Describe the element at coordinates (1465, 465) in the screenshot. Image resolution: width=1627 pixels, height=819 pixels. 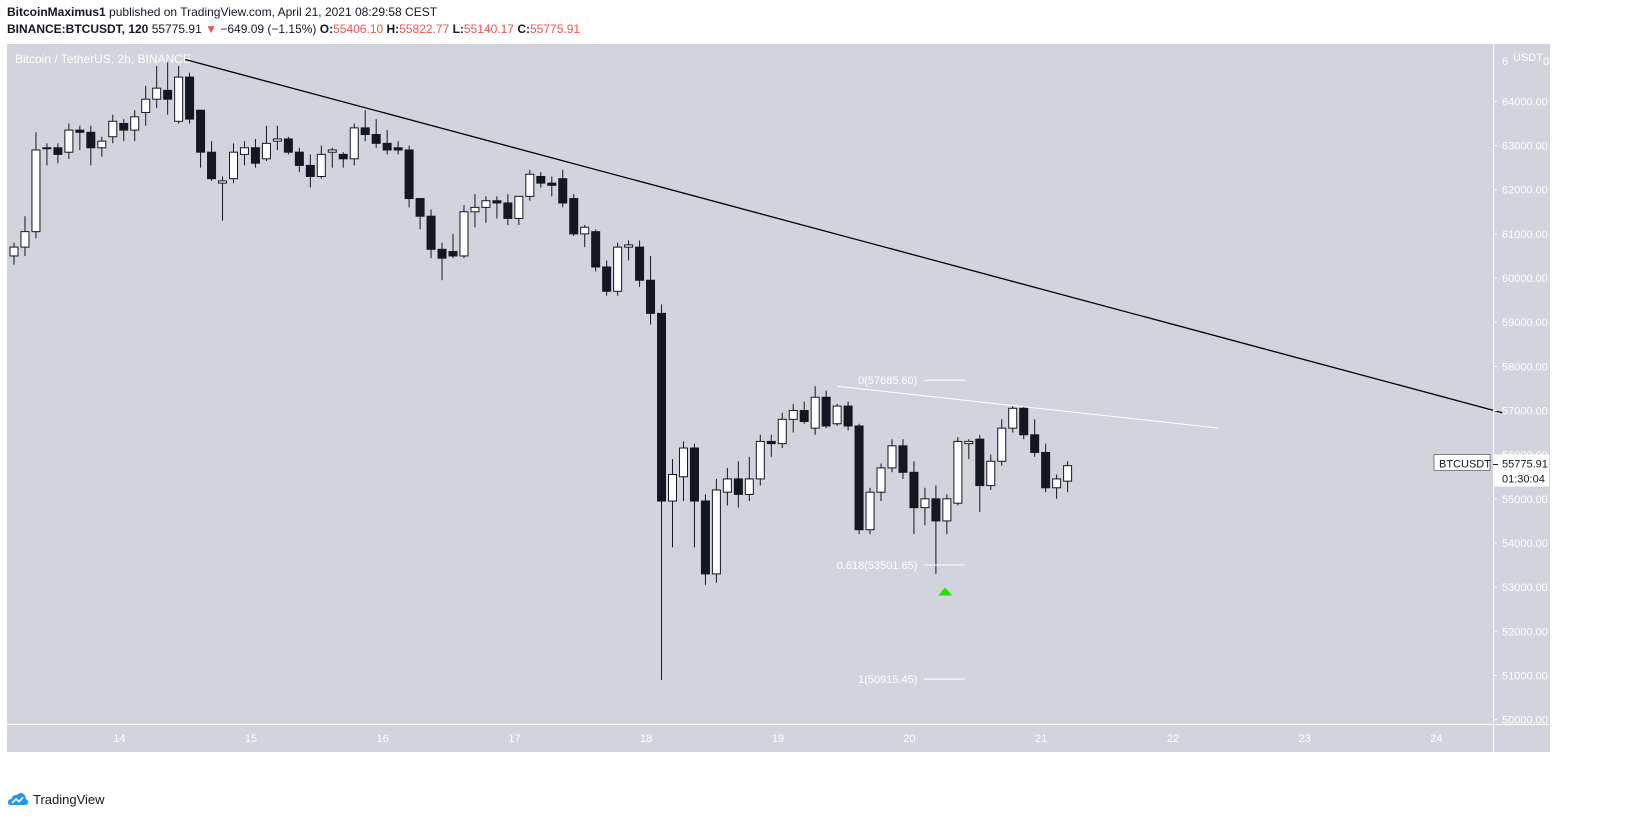
I see `symbol-tag-label: BTCUSDT` at that location.